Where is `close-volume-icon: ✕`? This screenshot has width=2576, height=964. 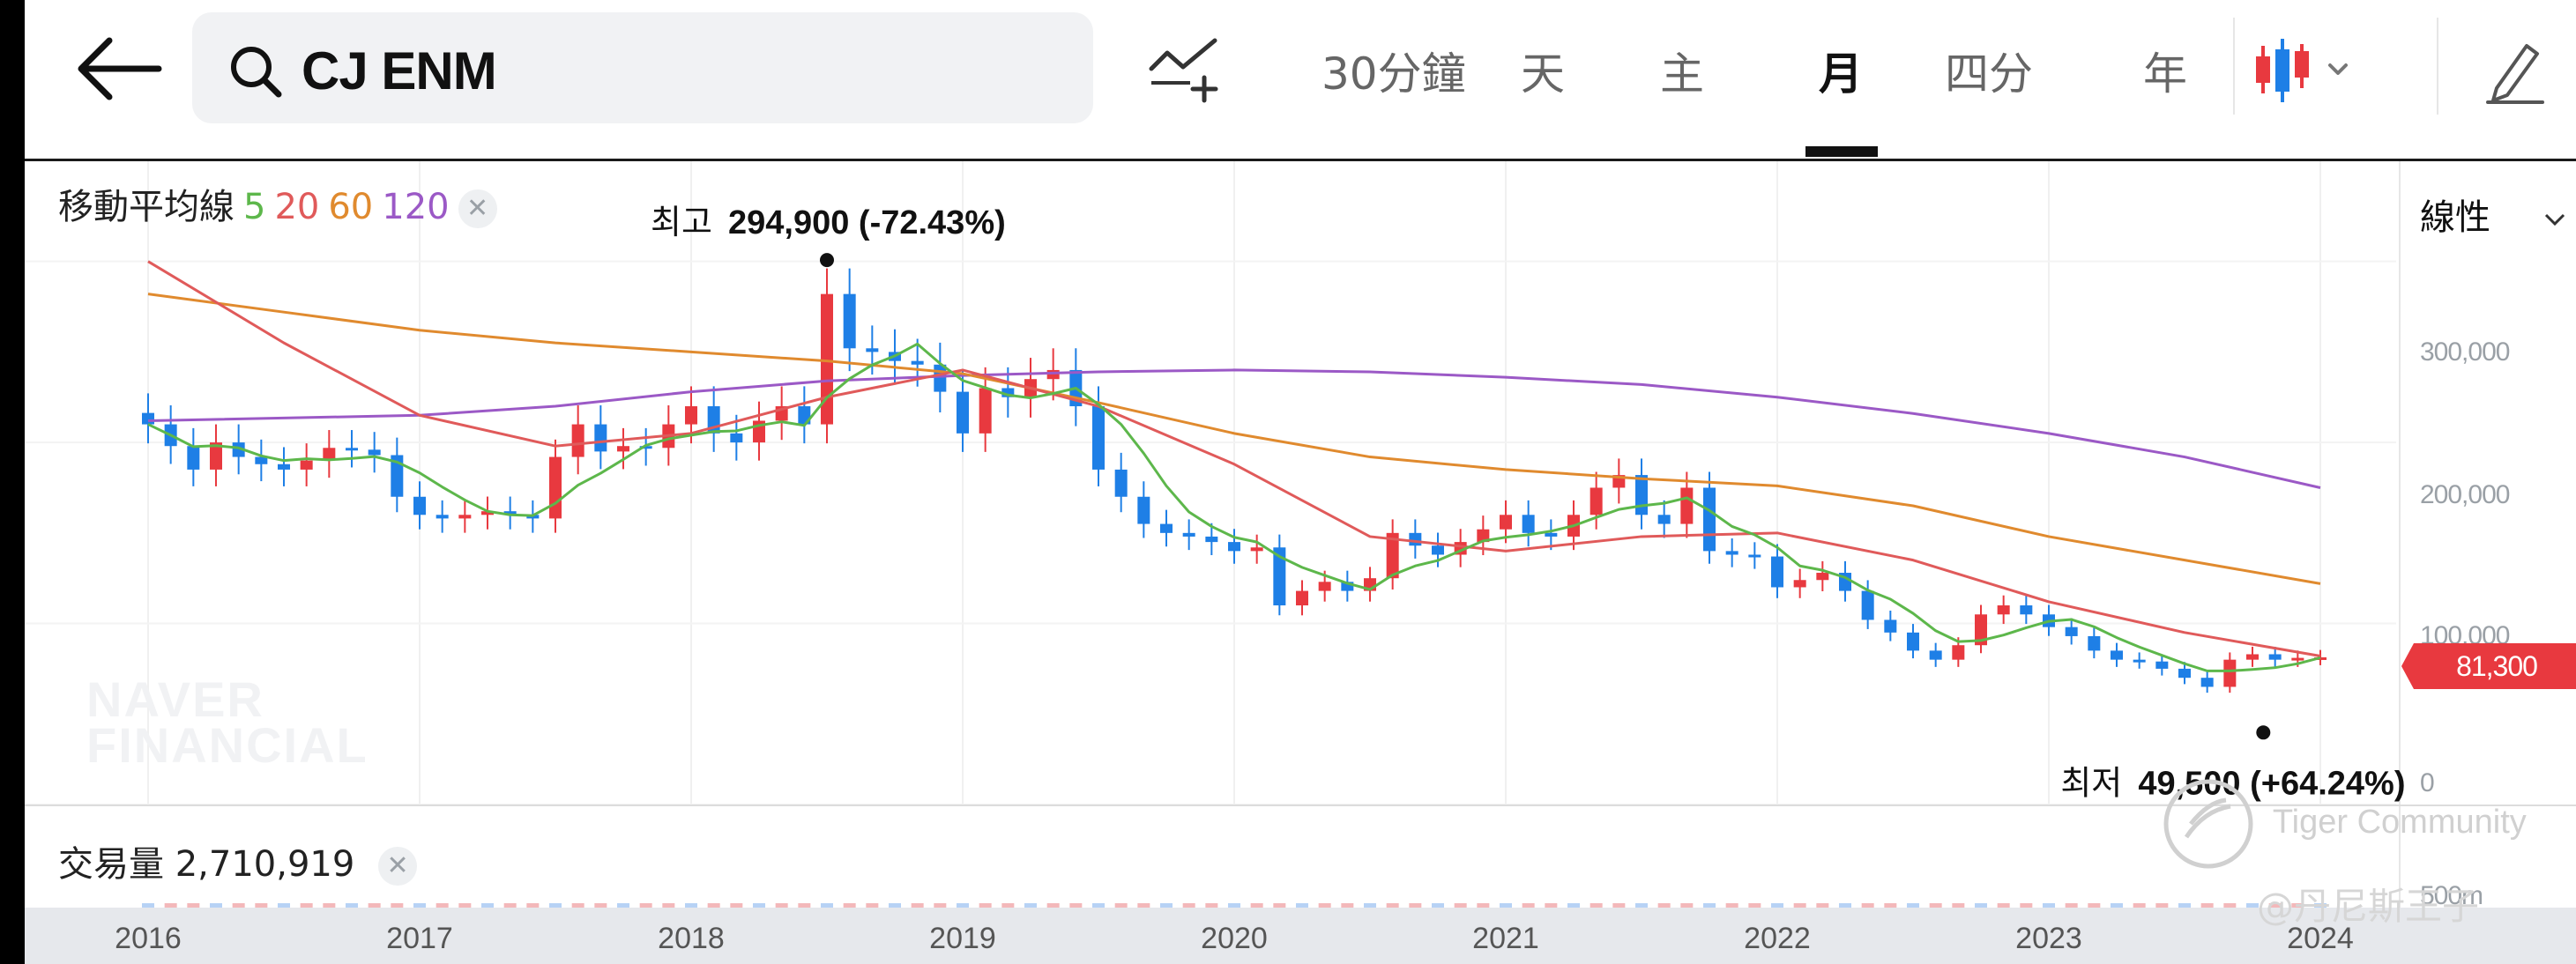
close-volume-icon: ✕ is located at coordinates (398, 866).